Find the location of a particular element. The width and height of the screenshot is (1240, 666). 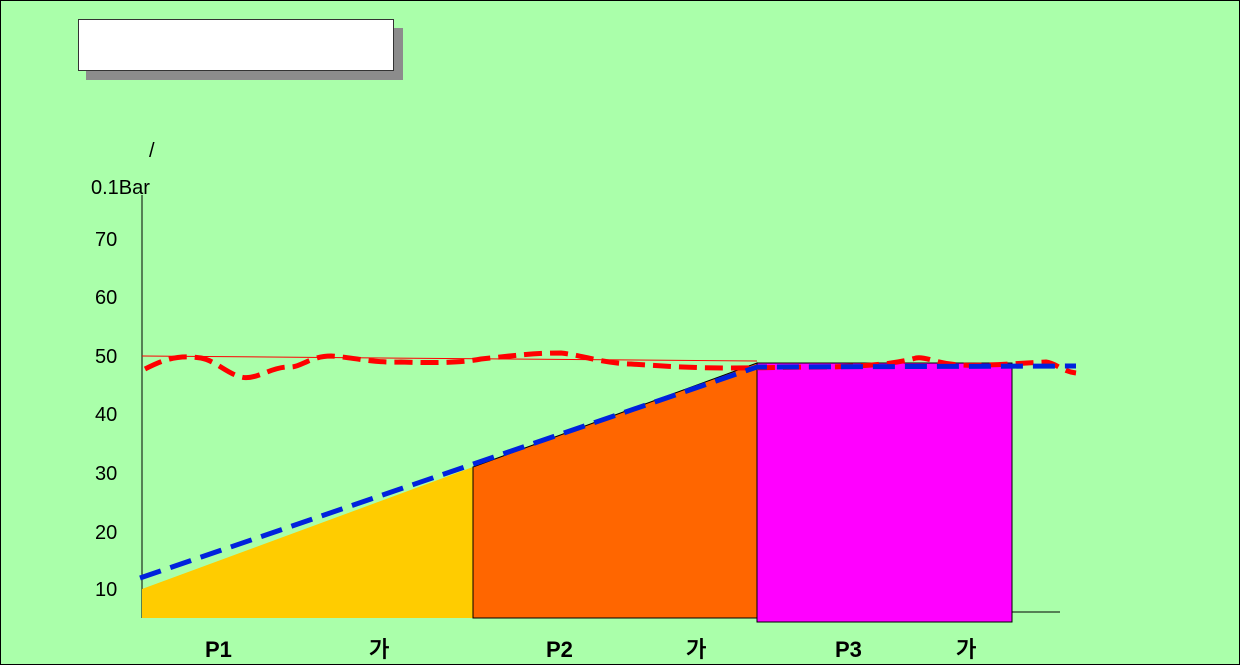

tick-label-70: 70 is located at coordinates (106, 240).